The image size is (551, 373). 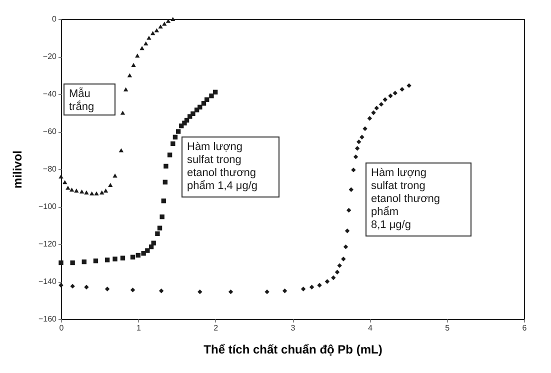 I want to click on y-tick-label: −120, so click(x=48, y=244).